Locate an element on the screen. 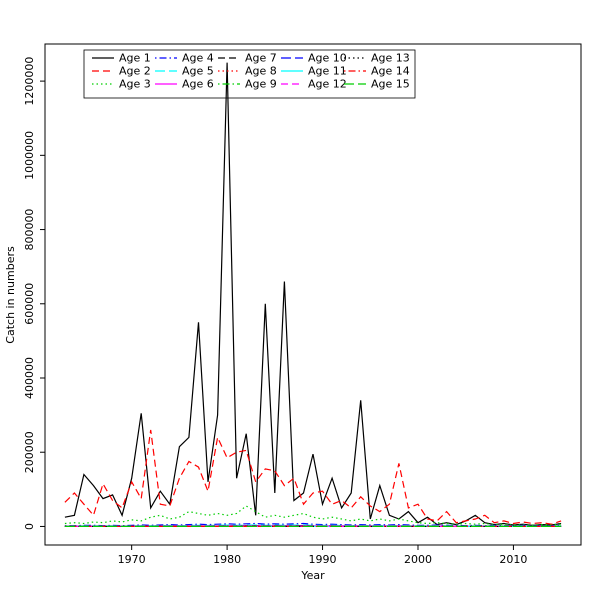 This screenshot has width=600, height=600. legend-label-age-4: Age 4 is located at coordinates (198, 58).